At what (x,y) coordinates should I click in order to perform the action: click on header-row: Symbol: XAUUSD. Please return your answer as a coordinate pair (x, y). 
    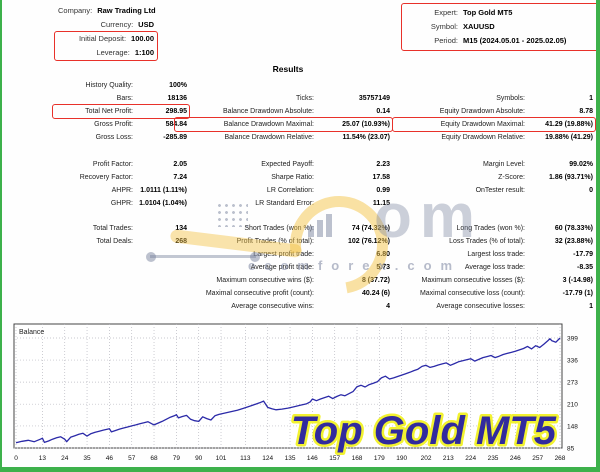
    Looking at the image, I should click on (499, 27).